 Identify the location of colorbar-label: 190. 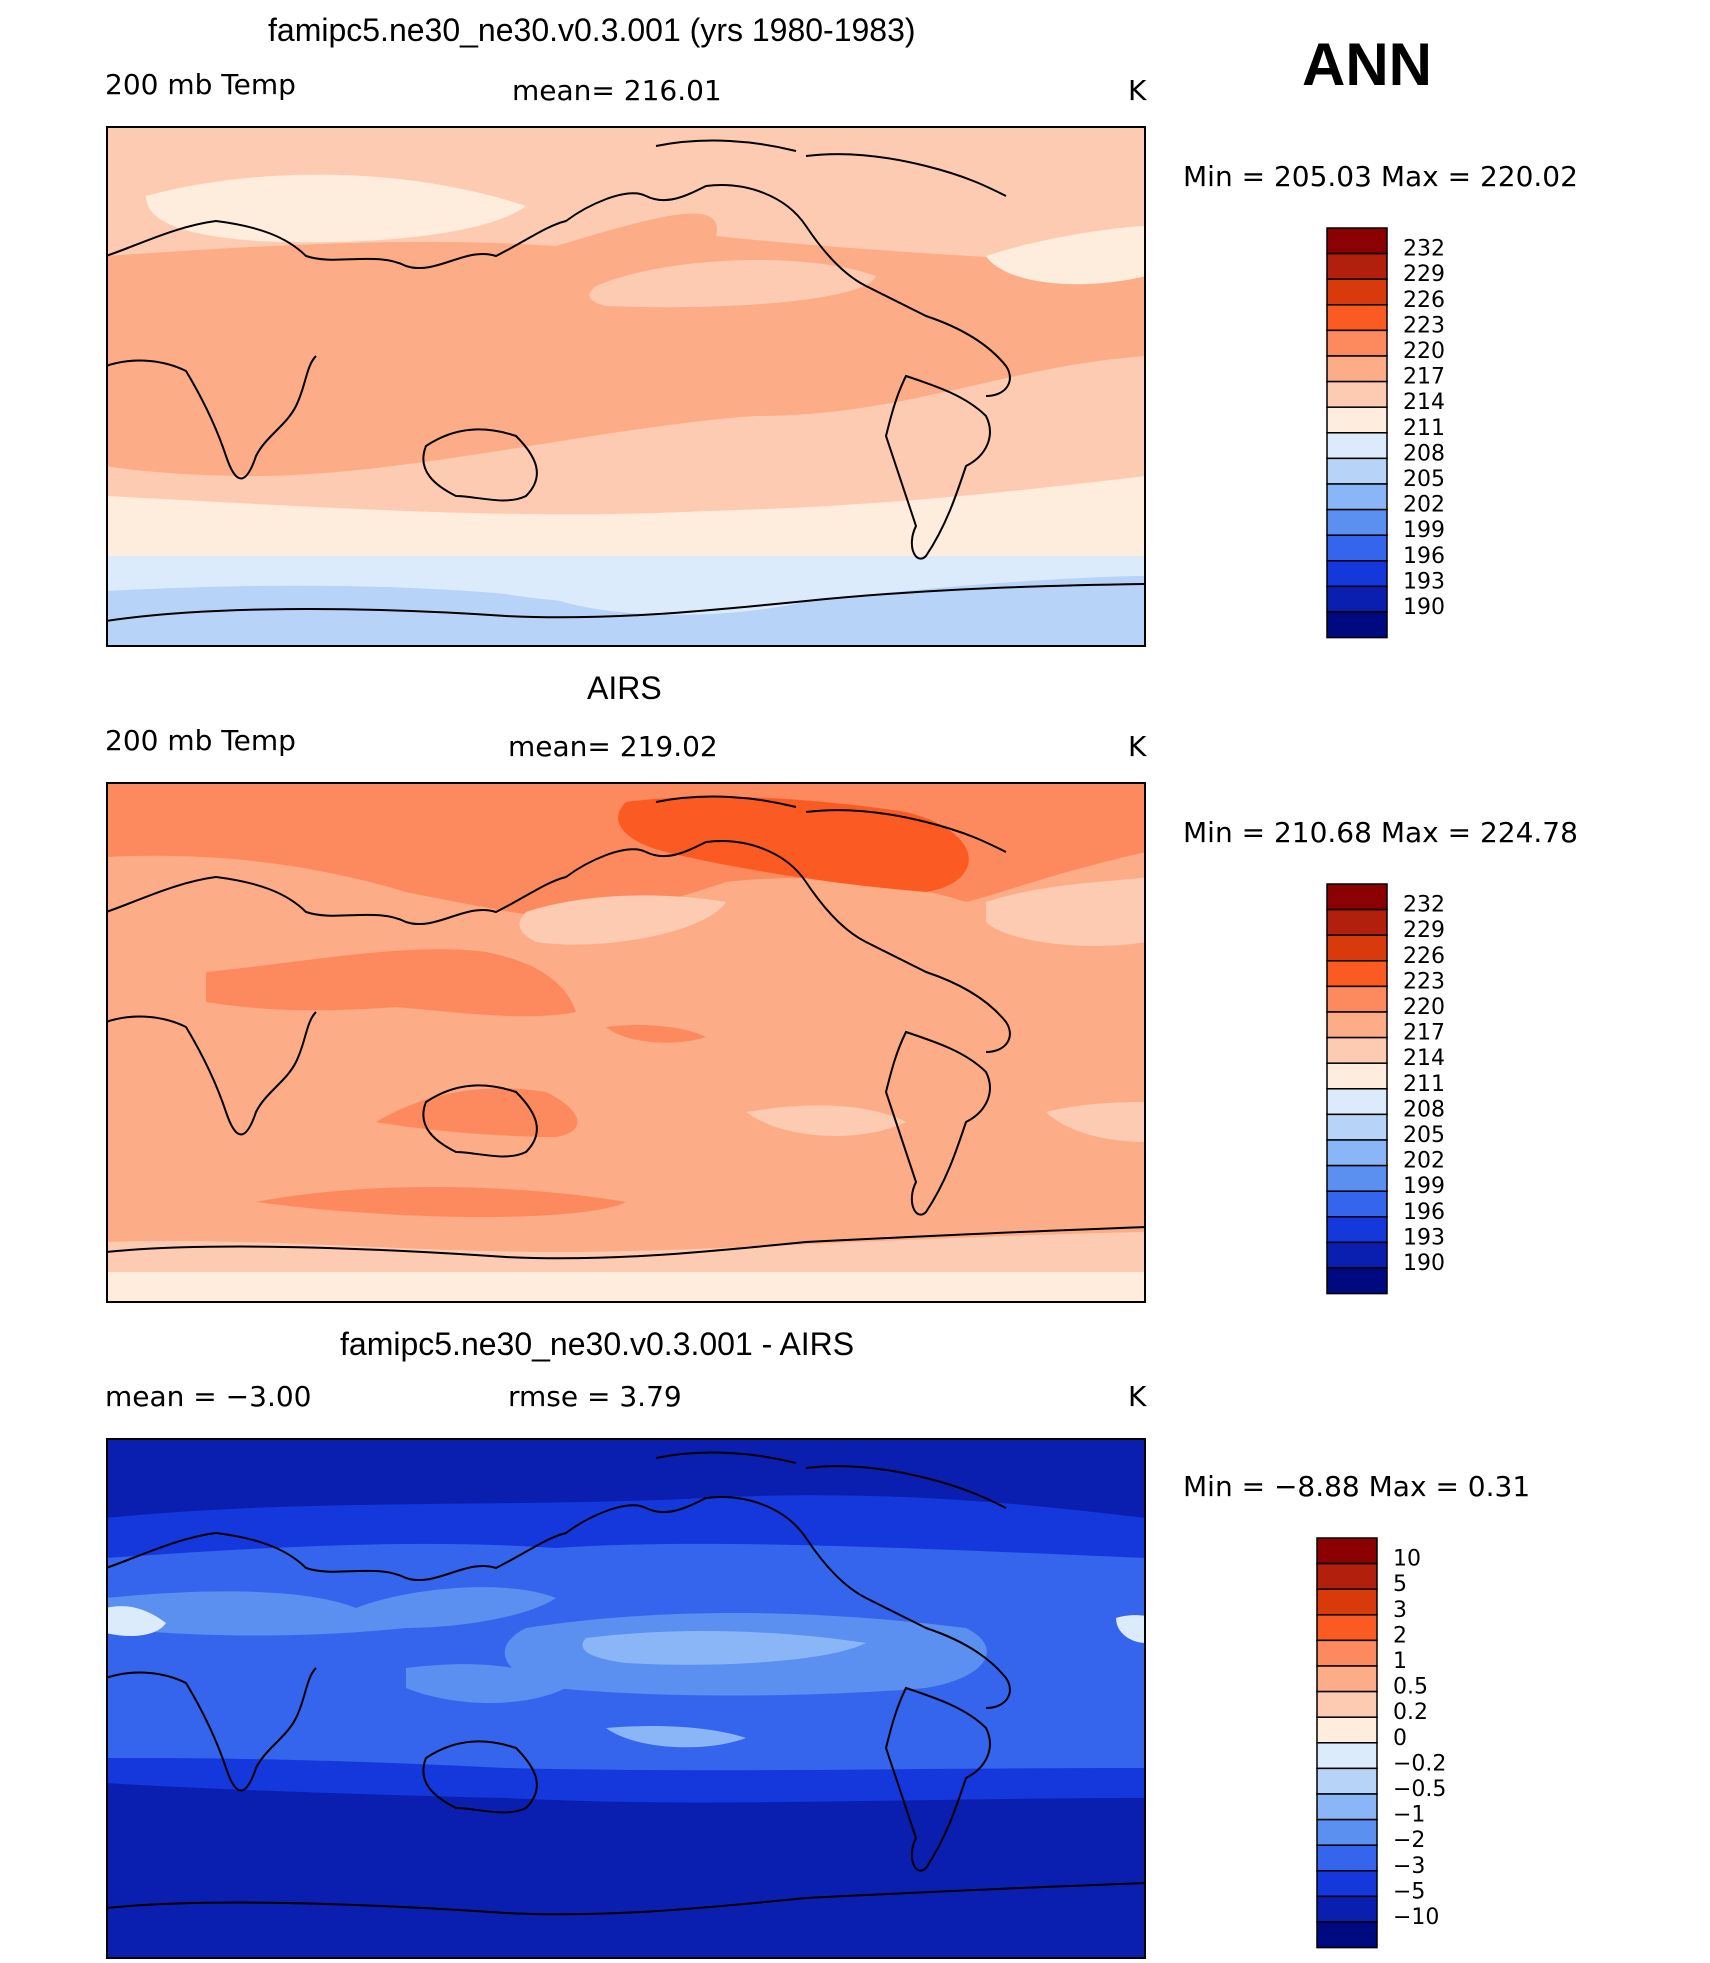
(1424, 607).